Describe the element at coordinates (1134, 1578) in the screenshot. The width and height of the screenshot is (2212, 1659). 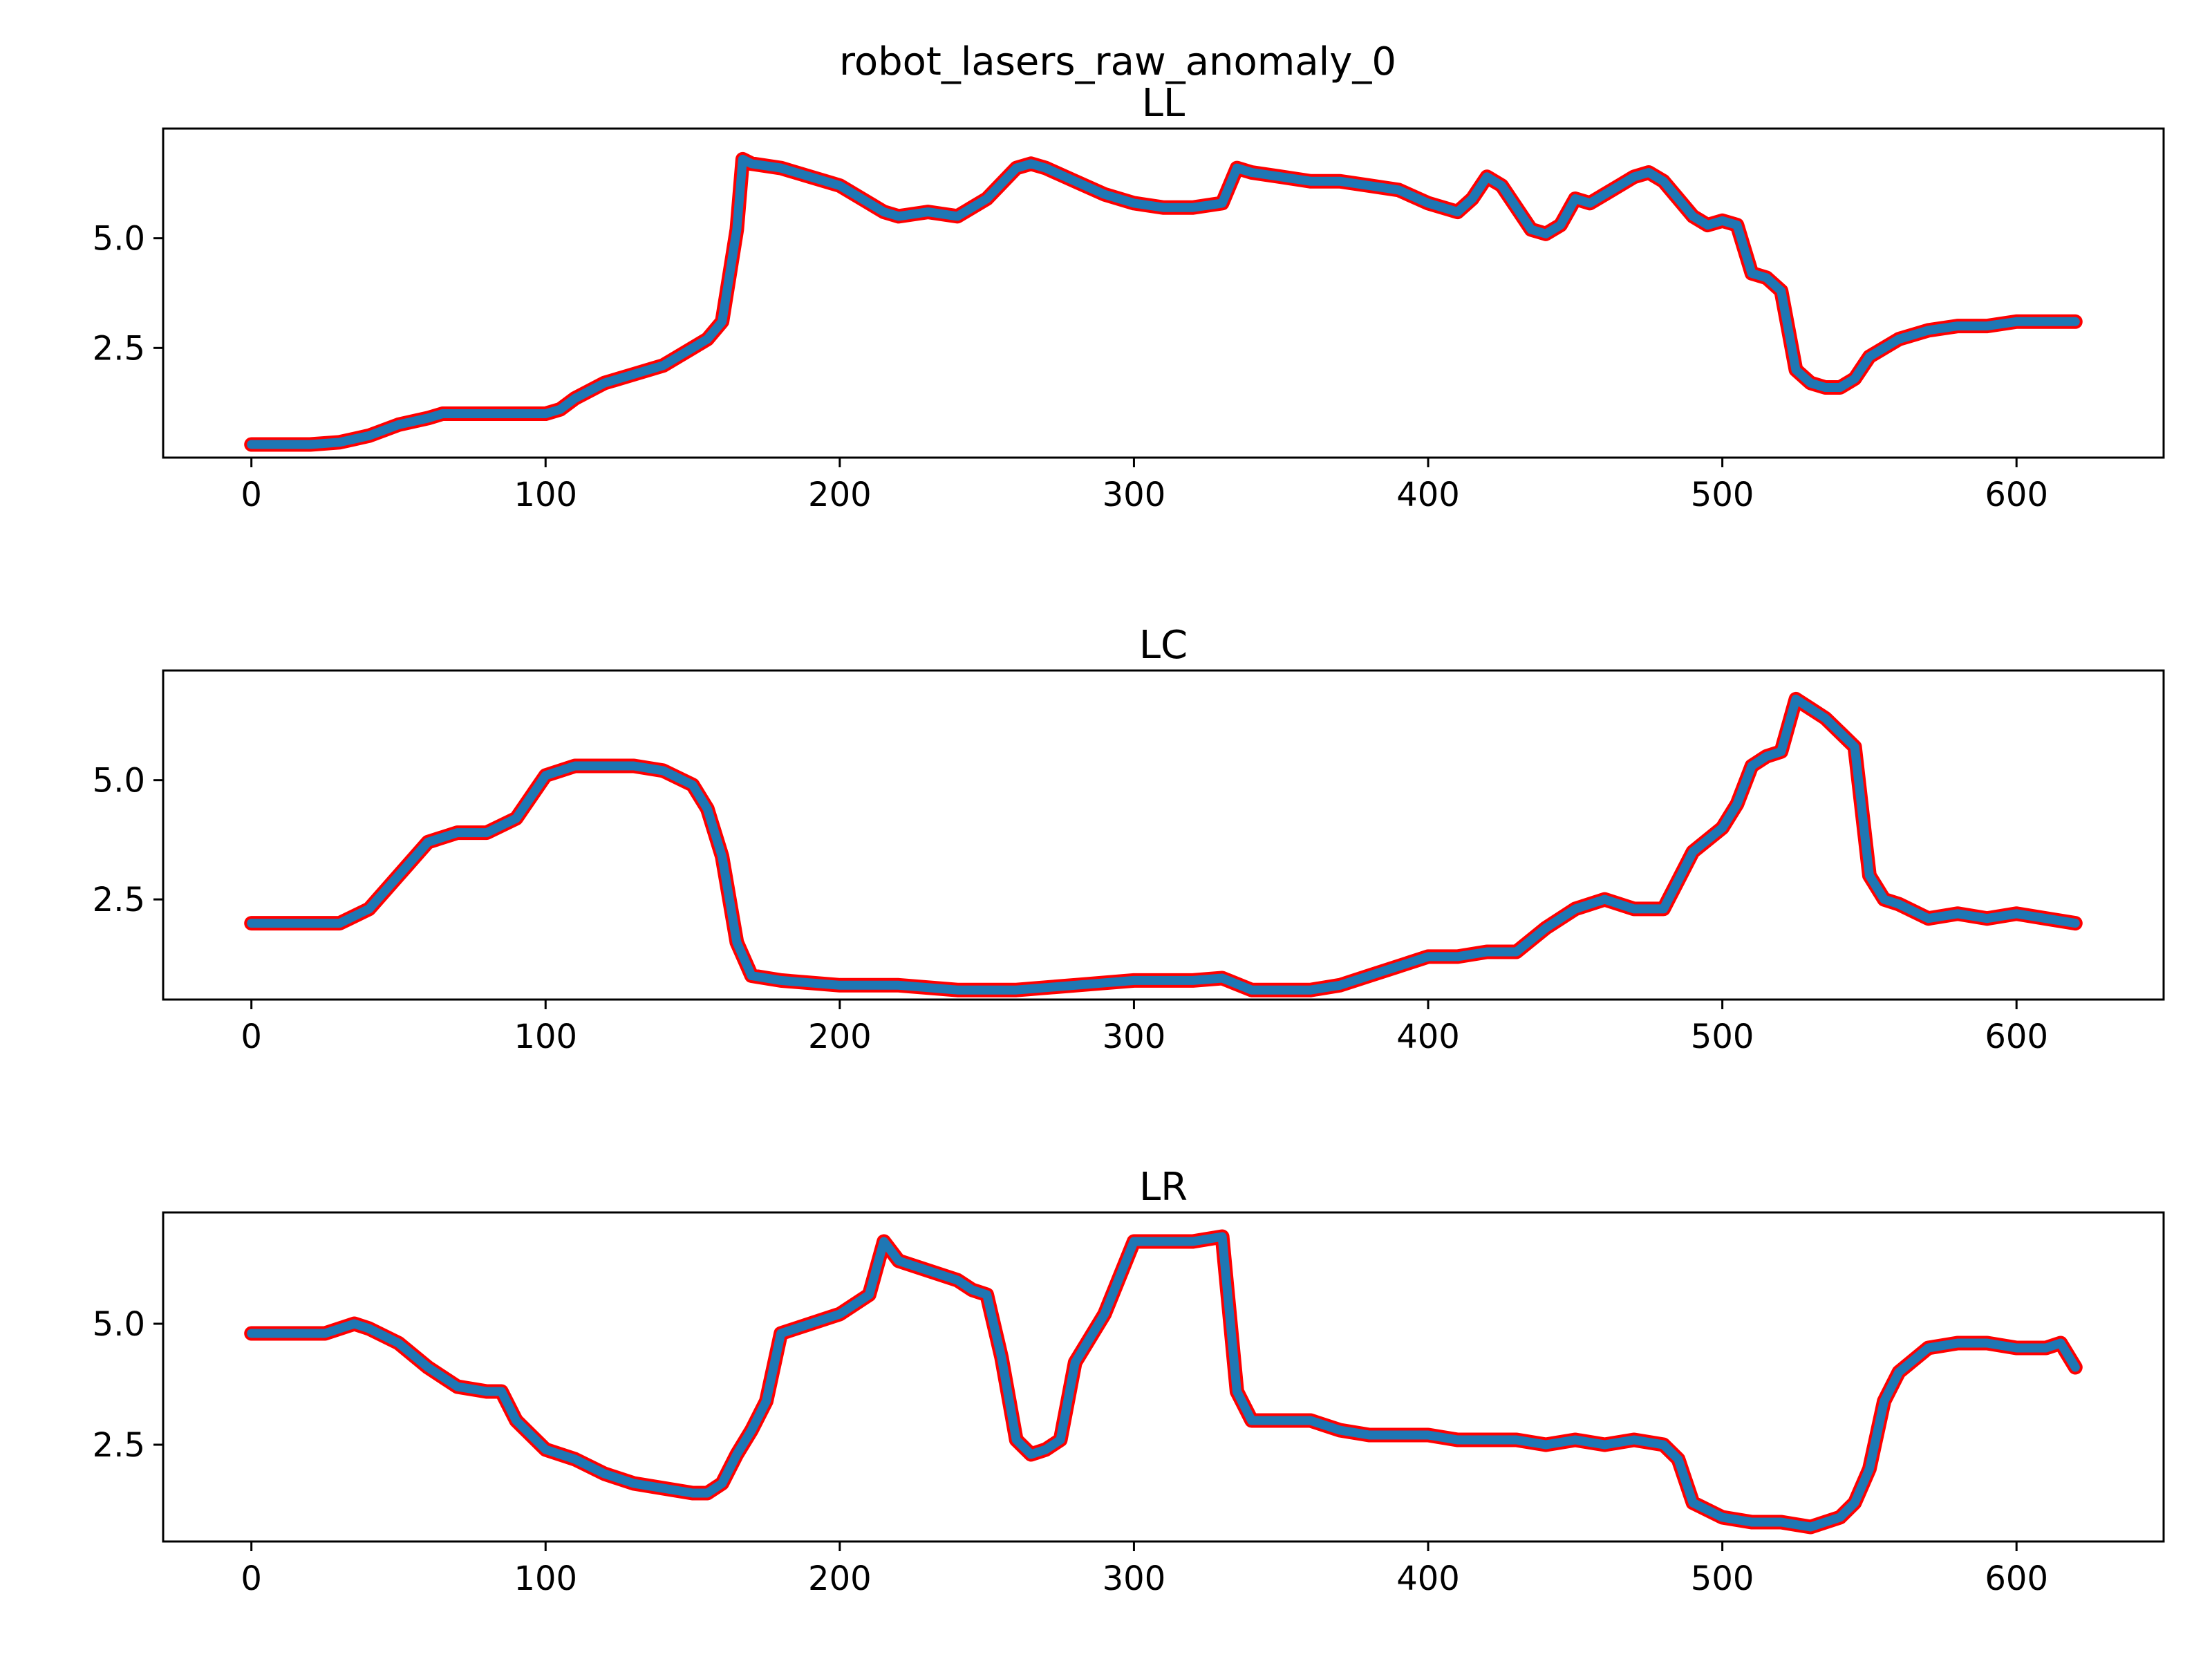
I see `xtick-label-lr-3: 300` at that location.